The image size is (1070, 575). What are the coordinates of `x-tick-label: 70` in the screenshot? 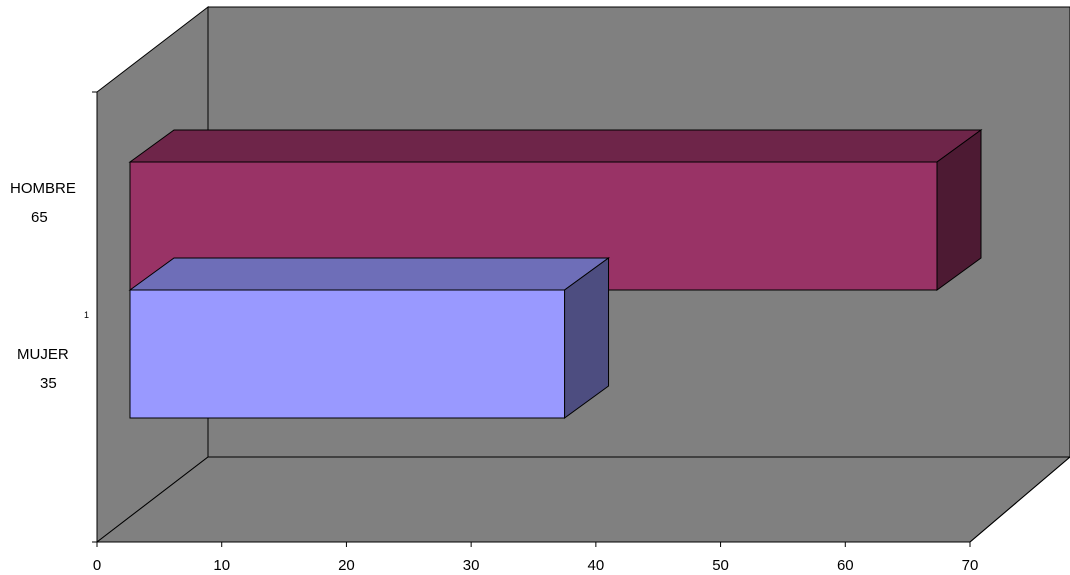 It's located at (970, 565).